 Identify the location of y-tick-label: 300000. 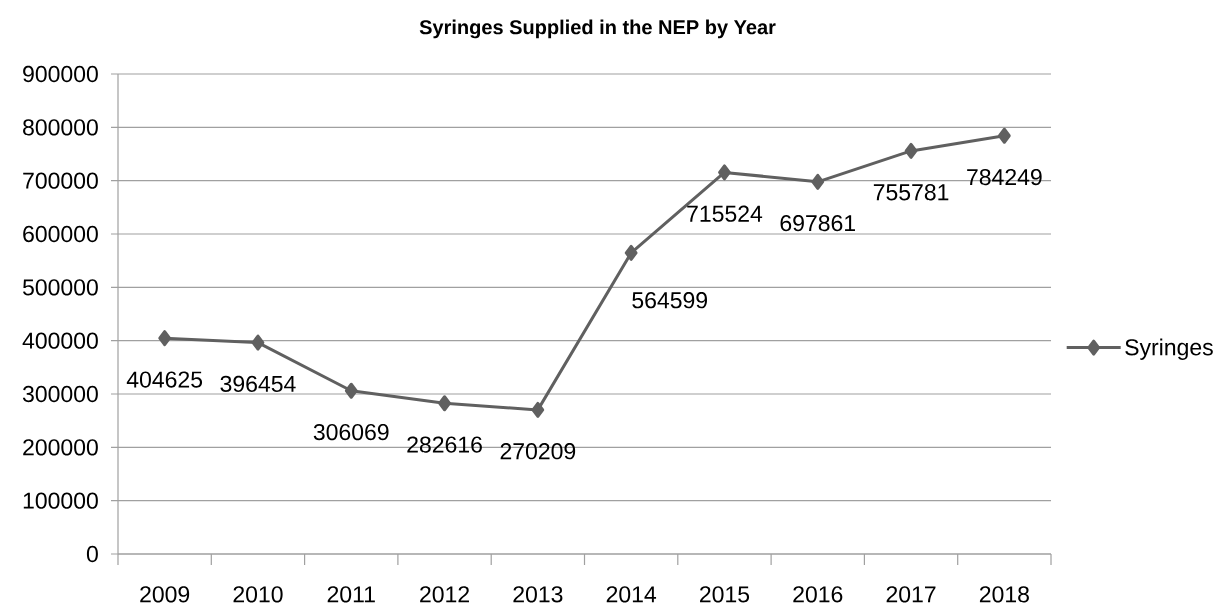
(60, 394).